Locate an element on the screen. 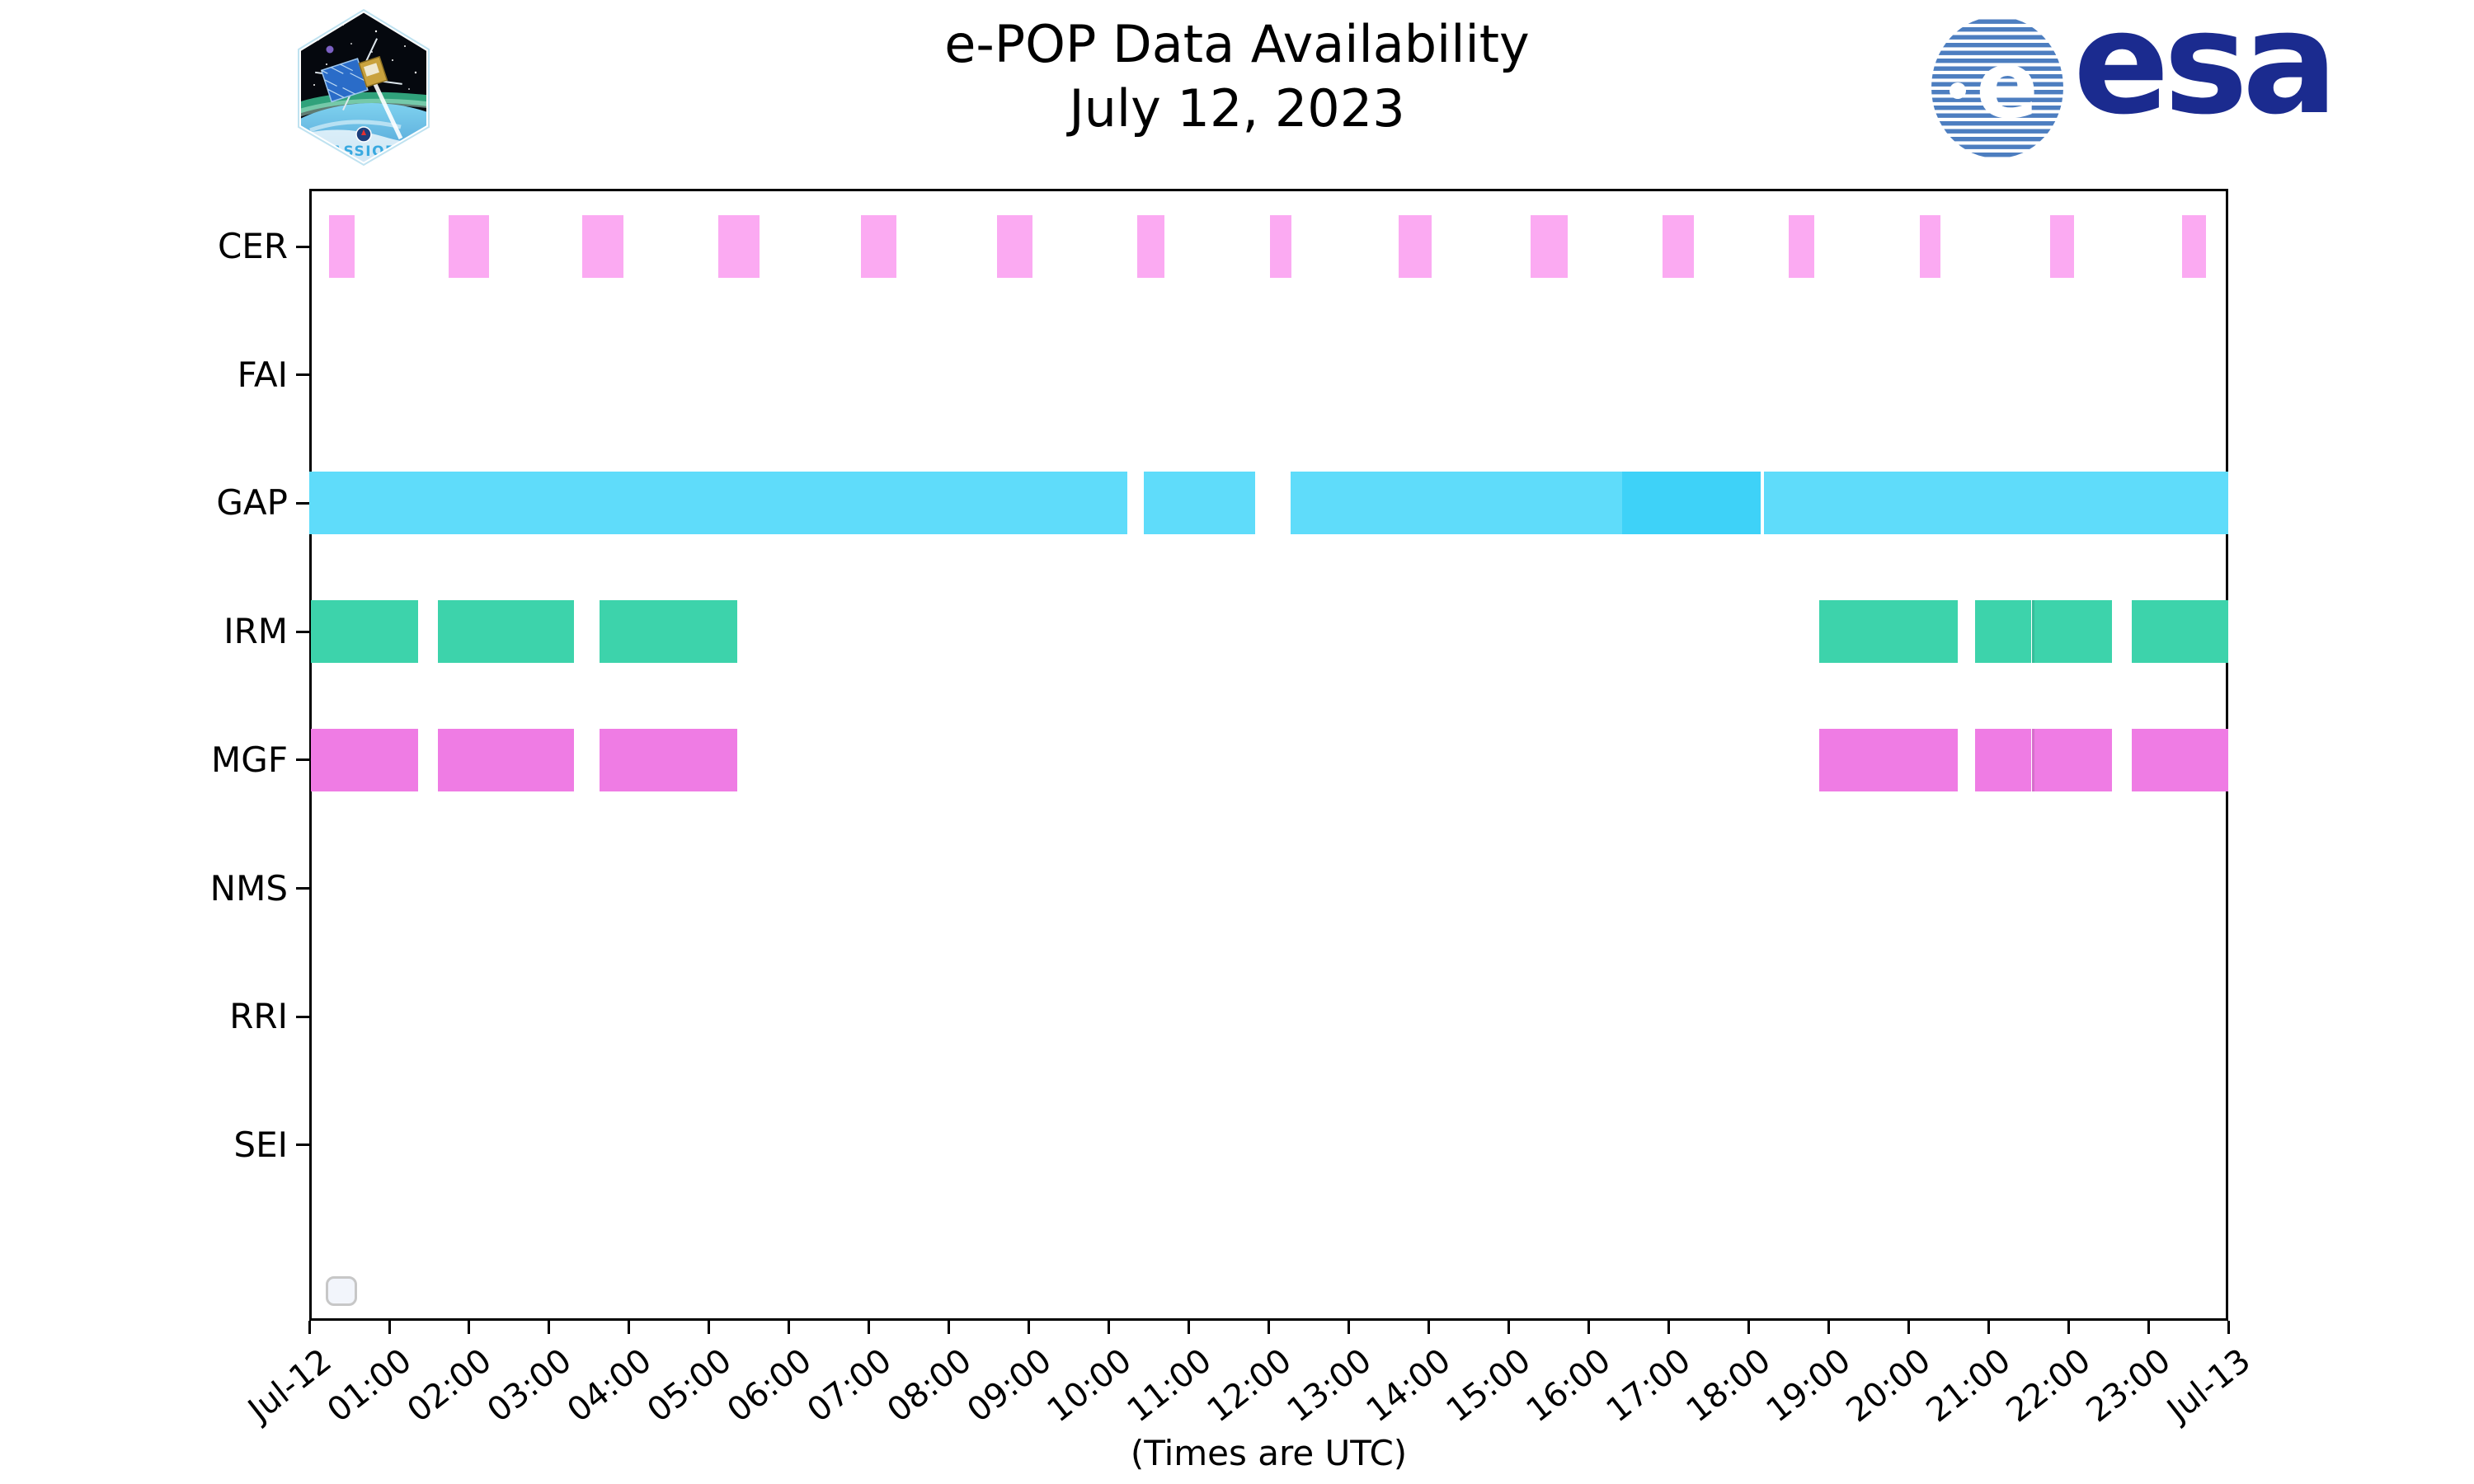 The width and height of the screenshot is (2474, 1484). esa-logo: e esa is located at coordinates (2132, 84).